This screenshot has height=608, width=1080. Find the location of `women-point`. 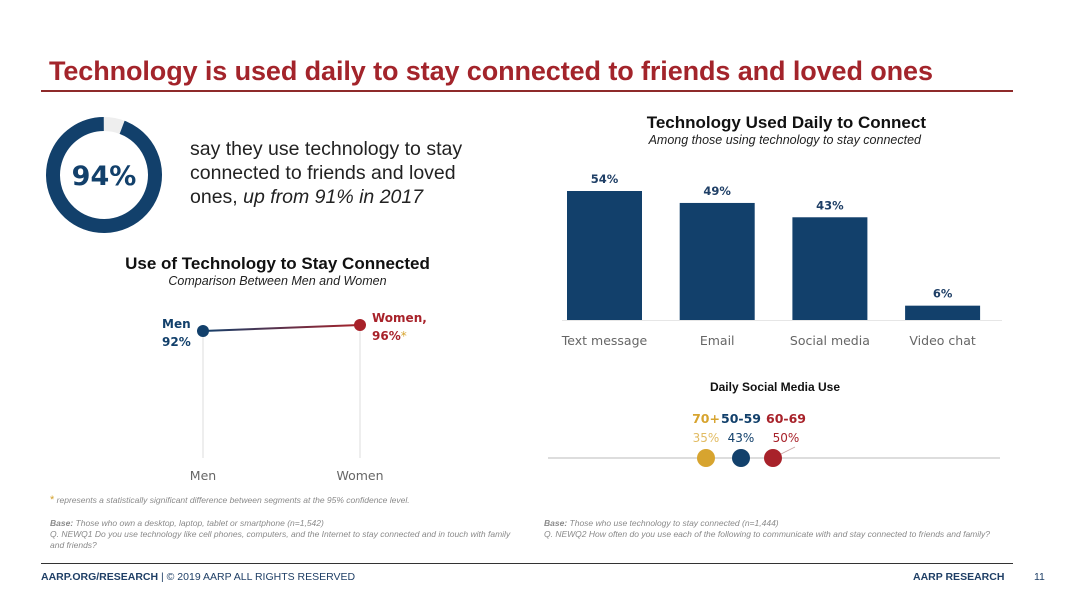

women-point is located at coordinates (360, 325).